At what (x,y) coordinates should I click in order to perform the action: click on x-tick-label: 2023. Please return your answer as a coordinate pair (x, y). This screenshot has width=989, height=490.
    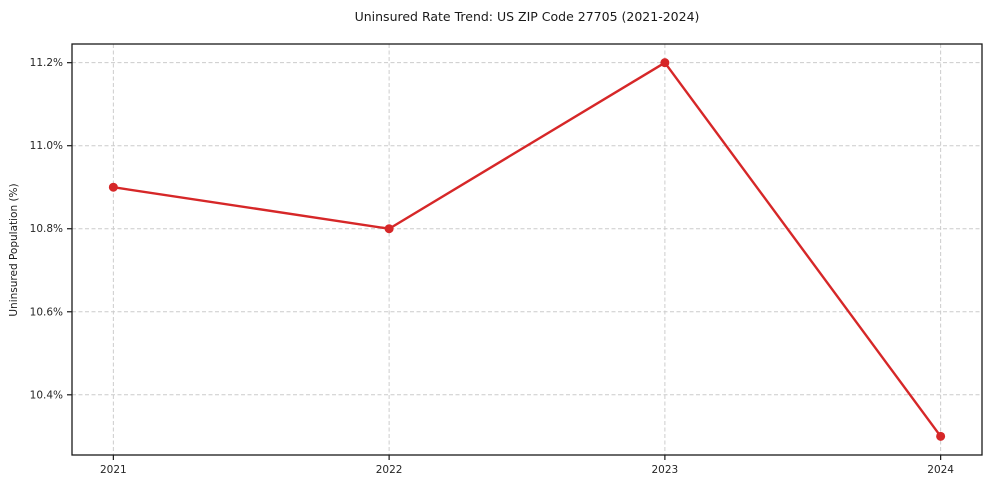
    Looking at the image, I should click on (665, 470).